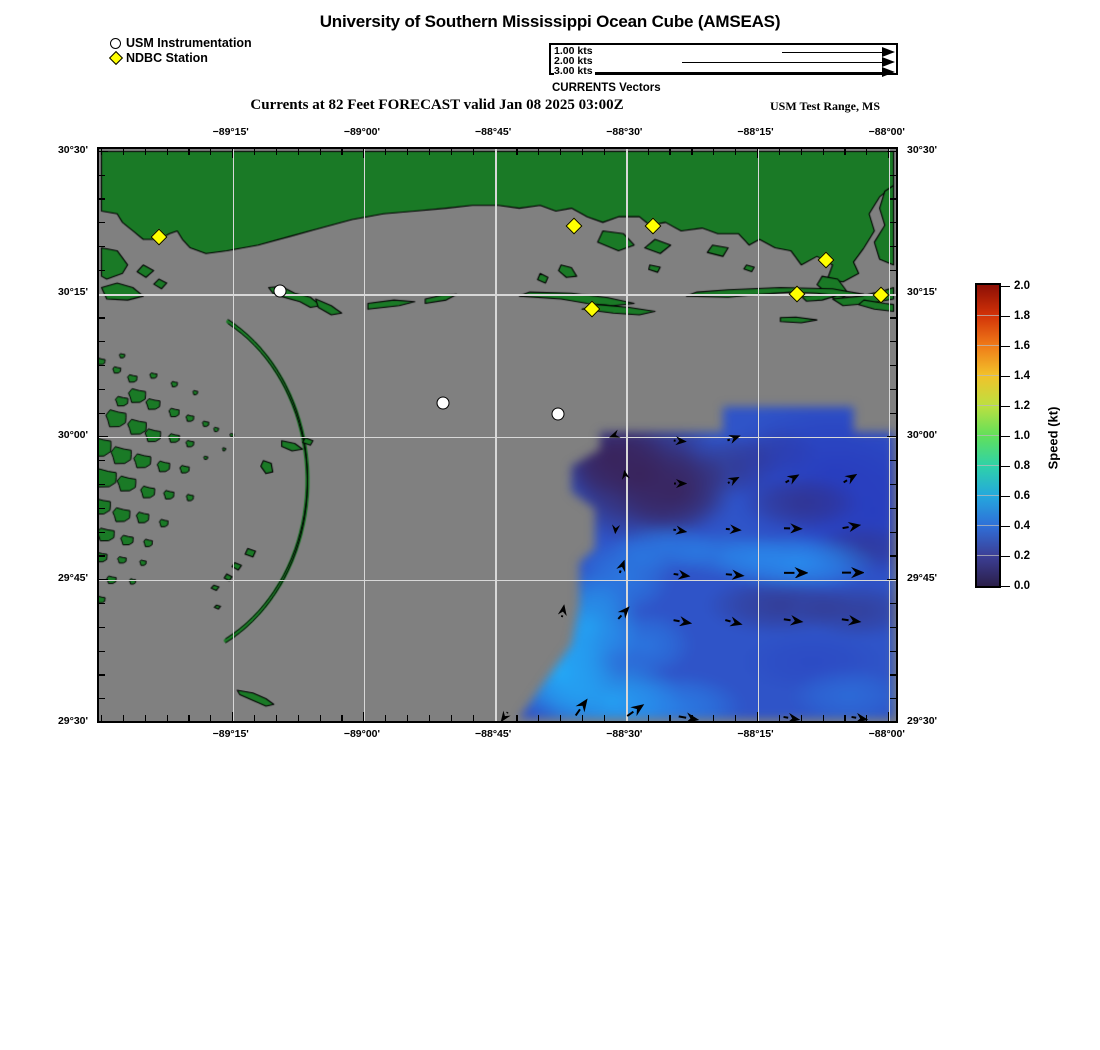 The height and width of the screenshot is (1050, 1100). Describe the element at coordinates (922, 292) in the screenshot. I see `latitude-tick-label: 30°15'` at that location.